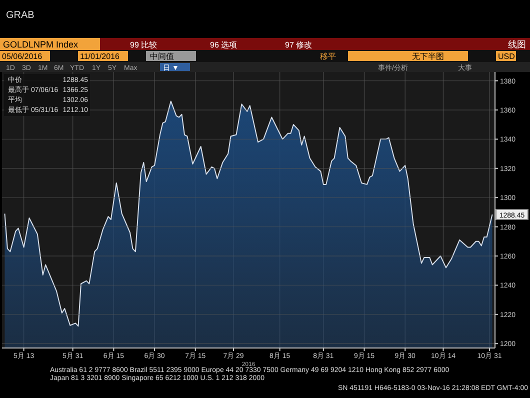 This screenshot has height=398, width=530. What do you see at coordinates (298, 45) in the screenshot?
I see `text: 97 修改` at bounding box center [298, 45].